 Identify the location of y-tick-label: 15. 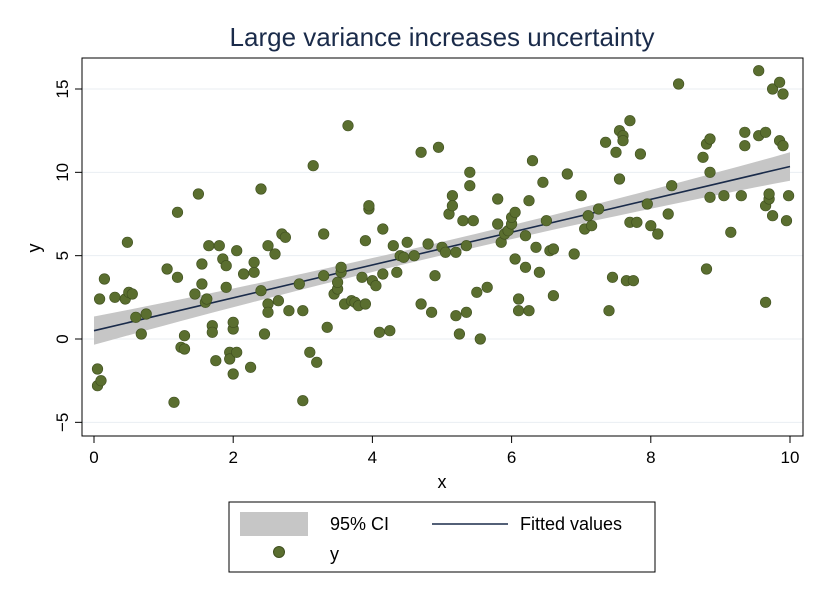
(62, 89).